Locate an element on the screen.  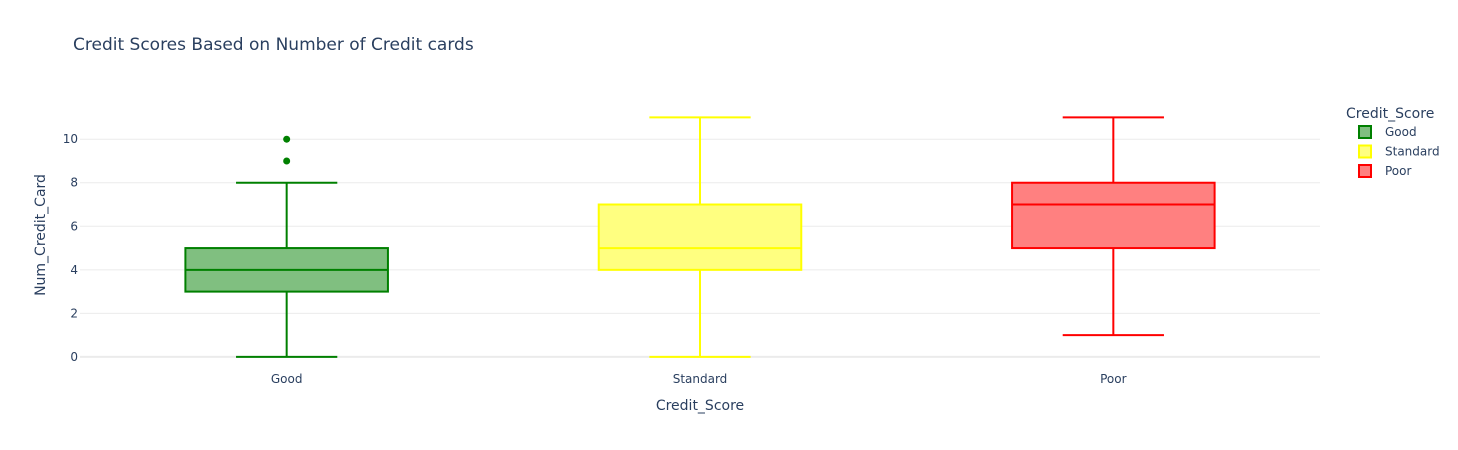
legend-label: Poor is located at coordinates (1398, 171).